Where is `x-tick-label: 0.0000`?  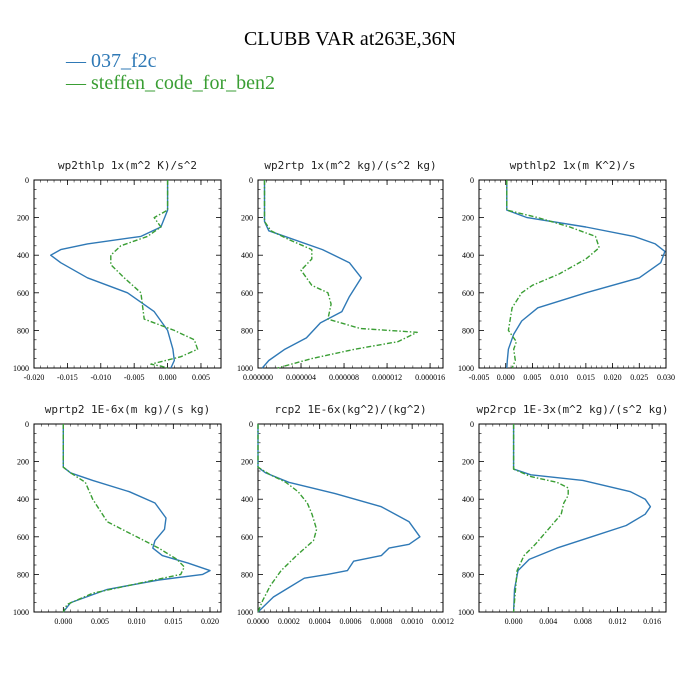
x-tick-label: 0.0000 is located at coordinates (258, 621).